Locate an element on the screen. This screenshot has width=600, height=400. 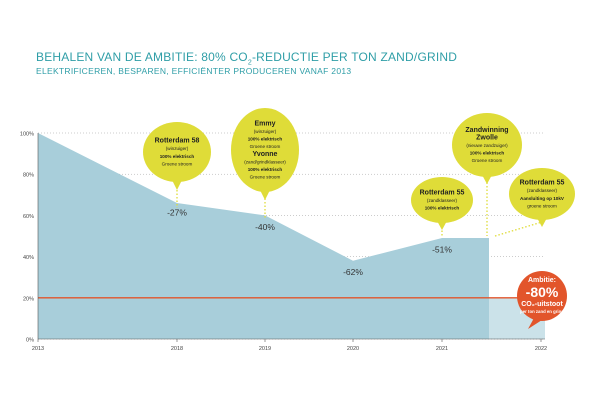
reduction-label: -40% is located at coordinates (265, 227).